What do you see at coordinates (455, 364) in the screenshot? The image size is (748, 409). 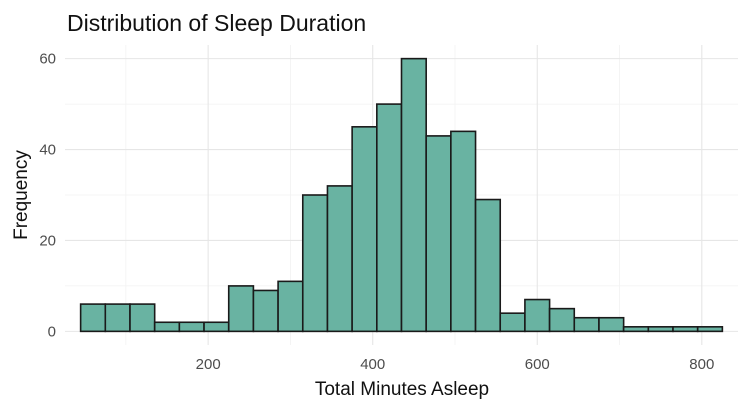 I see `x-axis-ticks: 200 400 600 800` at bounding box center [455, 364].